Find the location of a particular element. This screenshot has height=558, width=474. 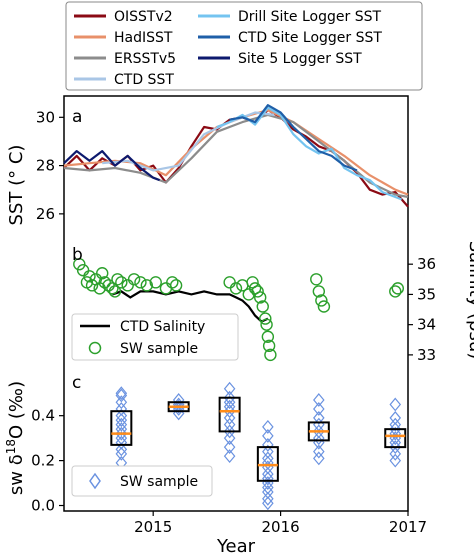

y-tick-label-salinity: 35 is located at coordinates (426, 294).